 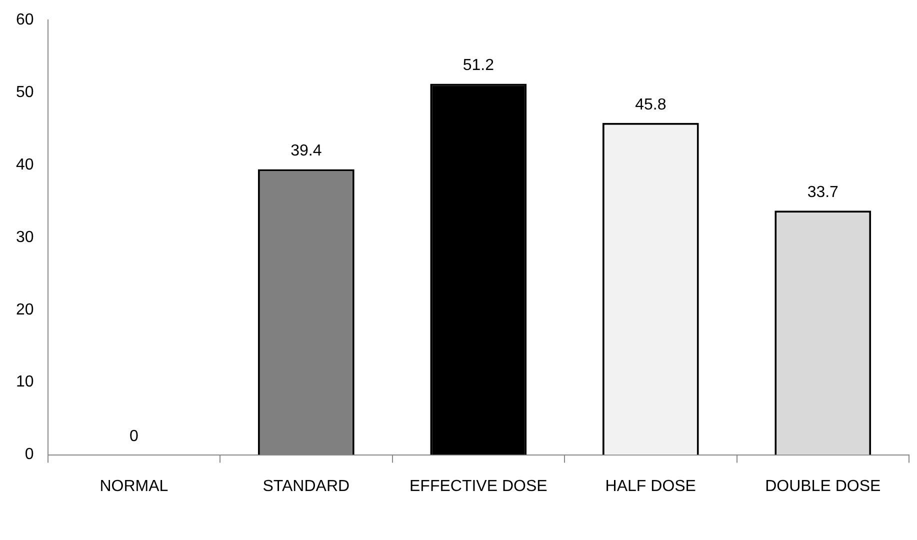 What do you see at coordinates (134, 486) in the screenshot?
I see `x-tick-label: NORMAL` at bounding box center [134, 486].